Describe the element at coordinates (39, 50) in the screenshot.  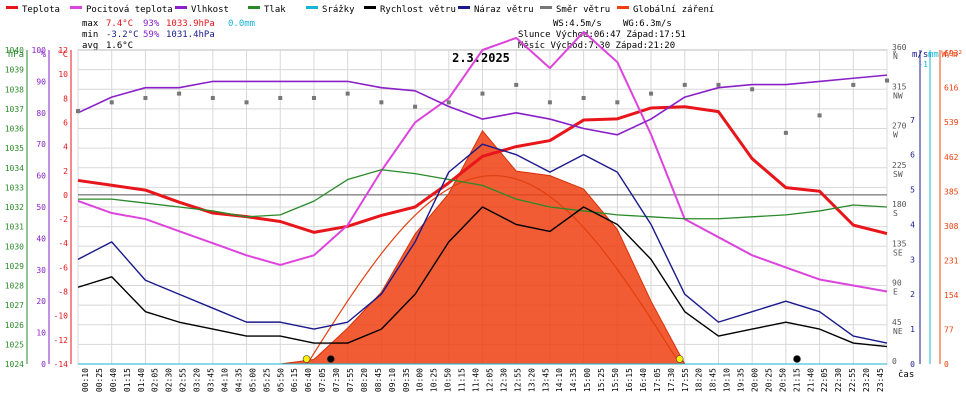
I see `axis-tick-pct: 100` at that location.